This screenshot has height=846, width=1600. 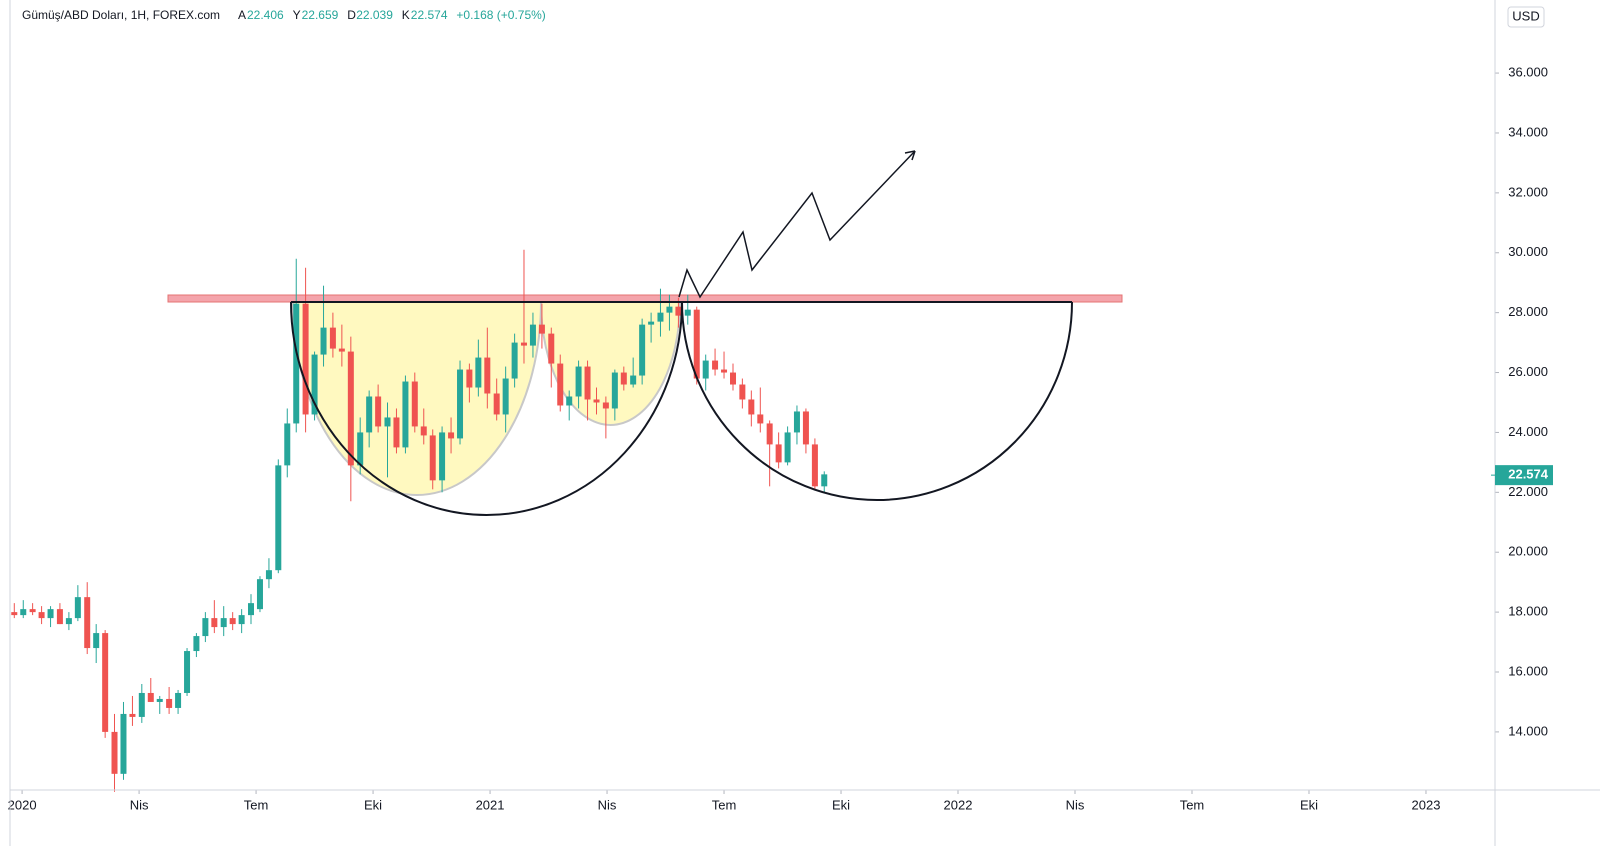 What do you see at coordinates (351, 15) in the screenshot?
I see `ohlc-label: D` at bounding box center [351, 15].